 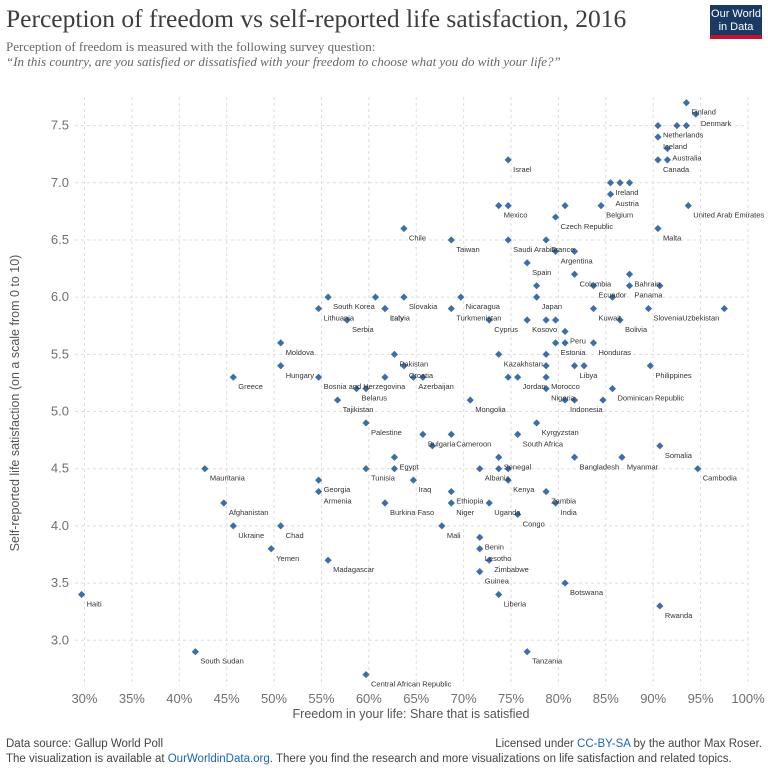 What do you see at coordinates (366, 674) in the screenshot?
I see `data-point-central-african-republic` at bounding box center [366, 674].